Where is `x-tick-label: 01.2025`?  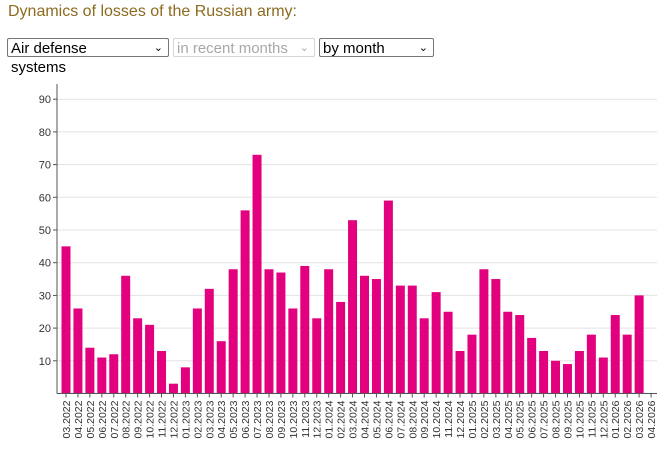
x-tick-label: 01.2025 is located at coordinates (473, 419).